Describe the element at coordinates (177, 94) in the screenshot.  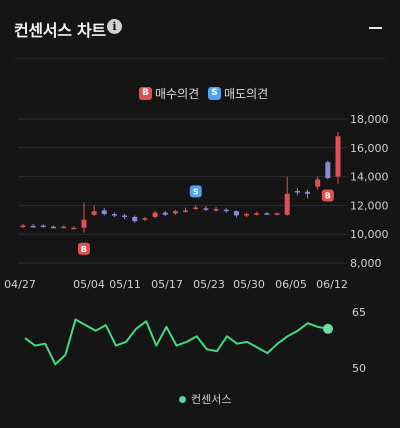
I see `legend-buy-label: 매수의견` at that location.